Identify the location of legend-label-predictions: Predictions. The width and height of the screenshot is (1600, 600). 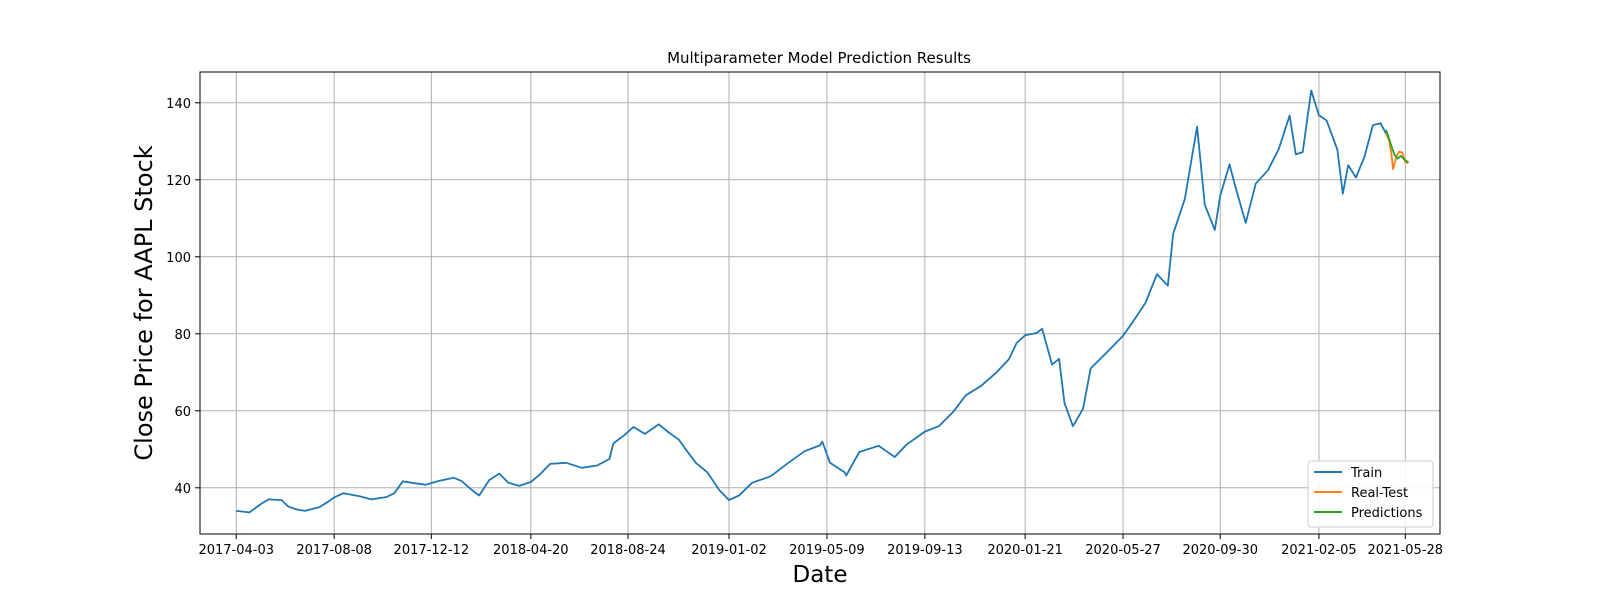
(1387, 513).